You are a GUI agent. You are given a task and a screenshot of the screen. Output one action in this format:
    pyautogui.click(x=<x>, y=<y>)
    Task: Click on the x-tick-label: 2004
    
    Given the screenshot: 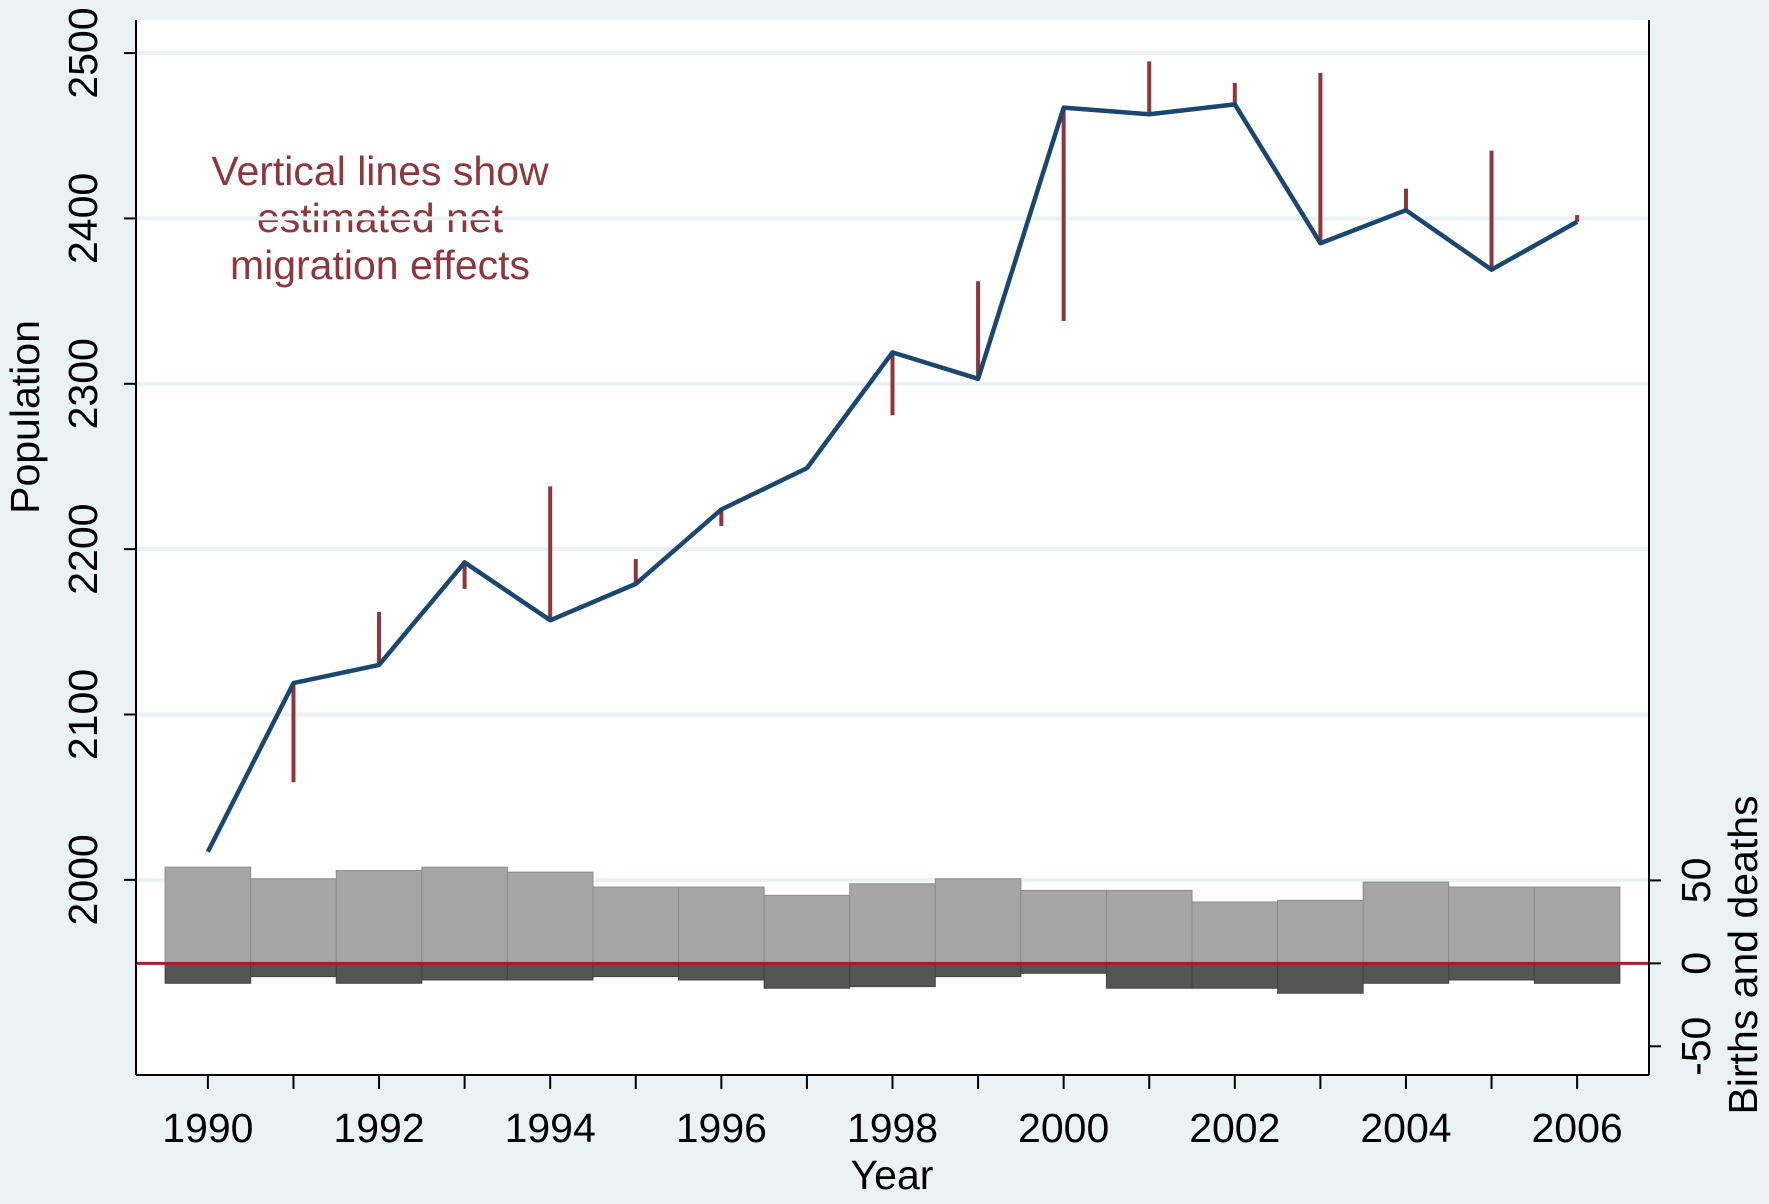 What is the action you would take?
    pyautogui.click(x=1405, y=1128)
    